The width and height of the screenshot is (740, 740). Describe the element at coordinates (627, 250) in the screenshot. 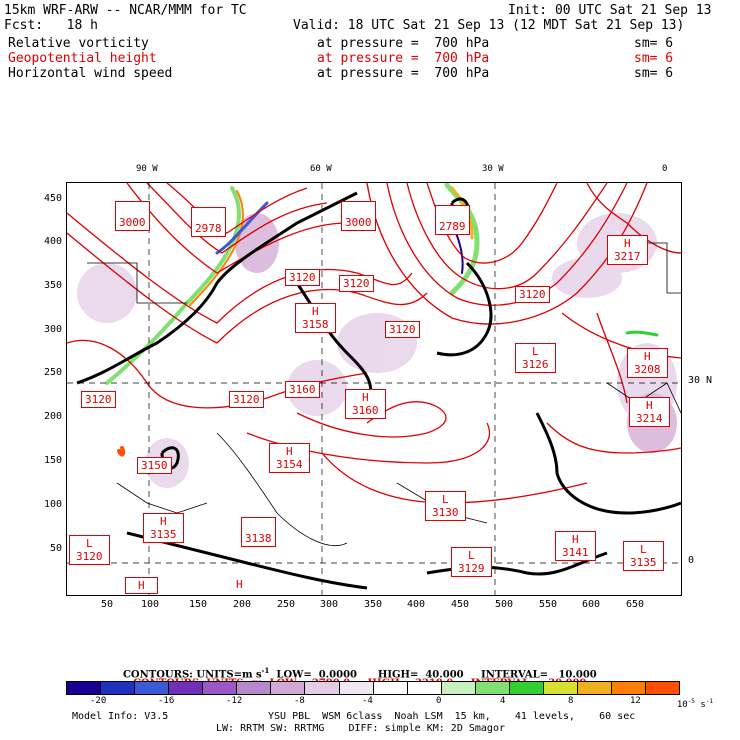

I see `hl-label: H 3217` at that location.